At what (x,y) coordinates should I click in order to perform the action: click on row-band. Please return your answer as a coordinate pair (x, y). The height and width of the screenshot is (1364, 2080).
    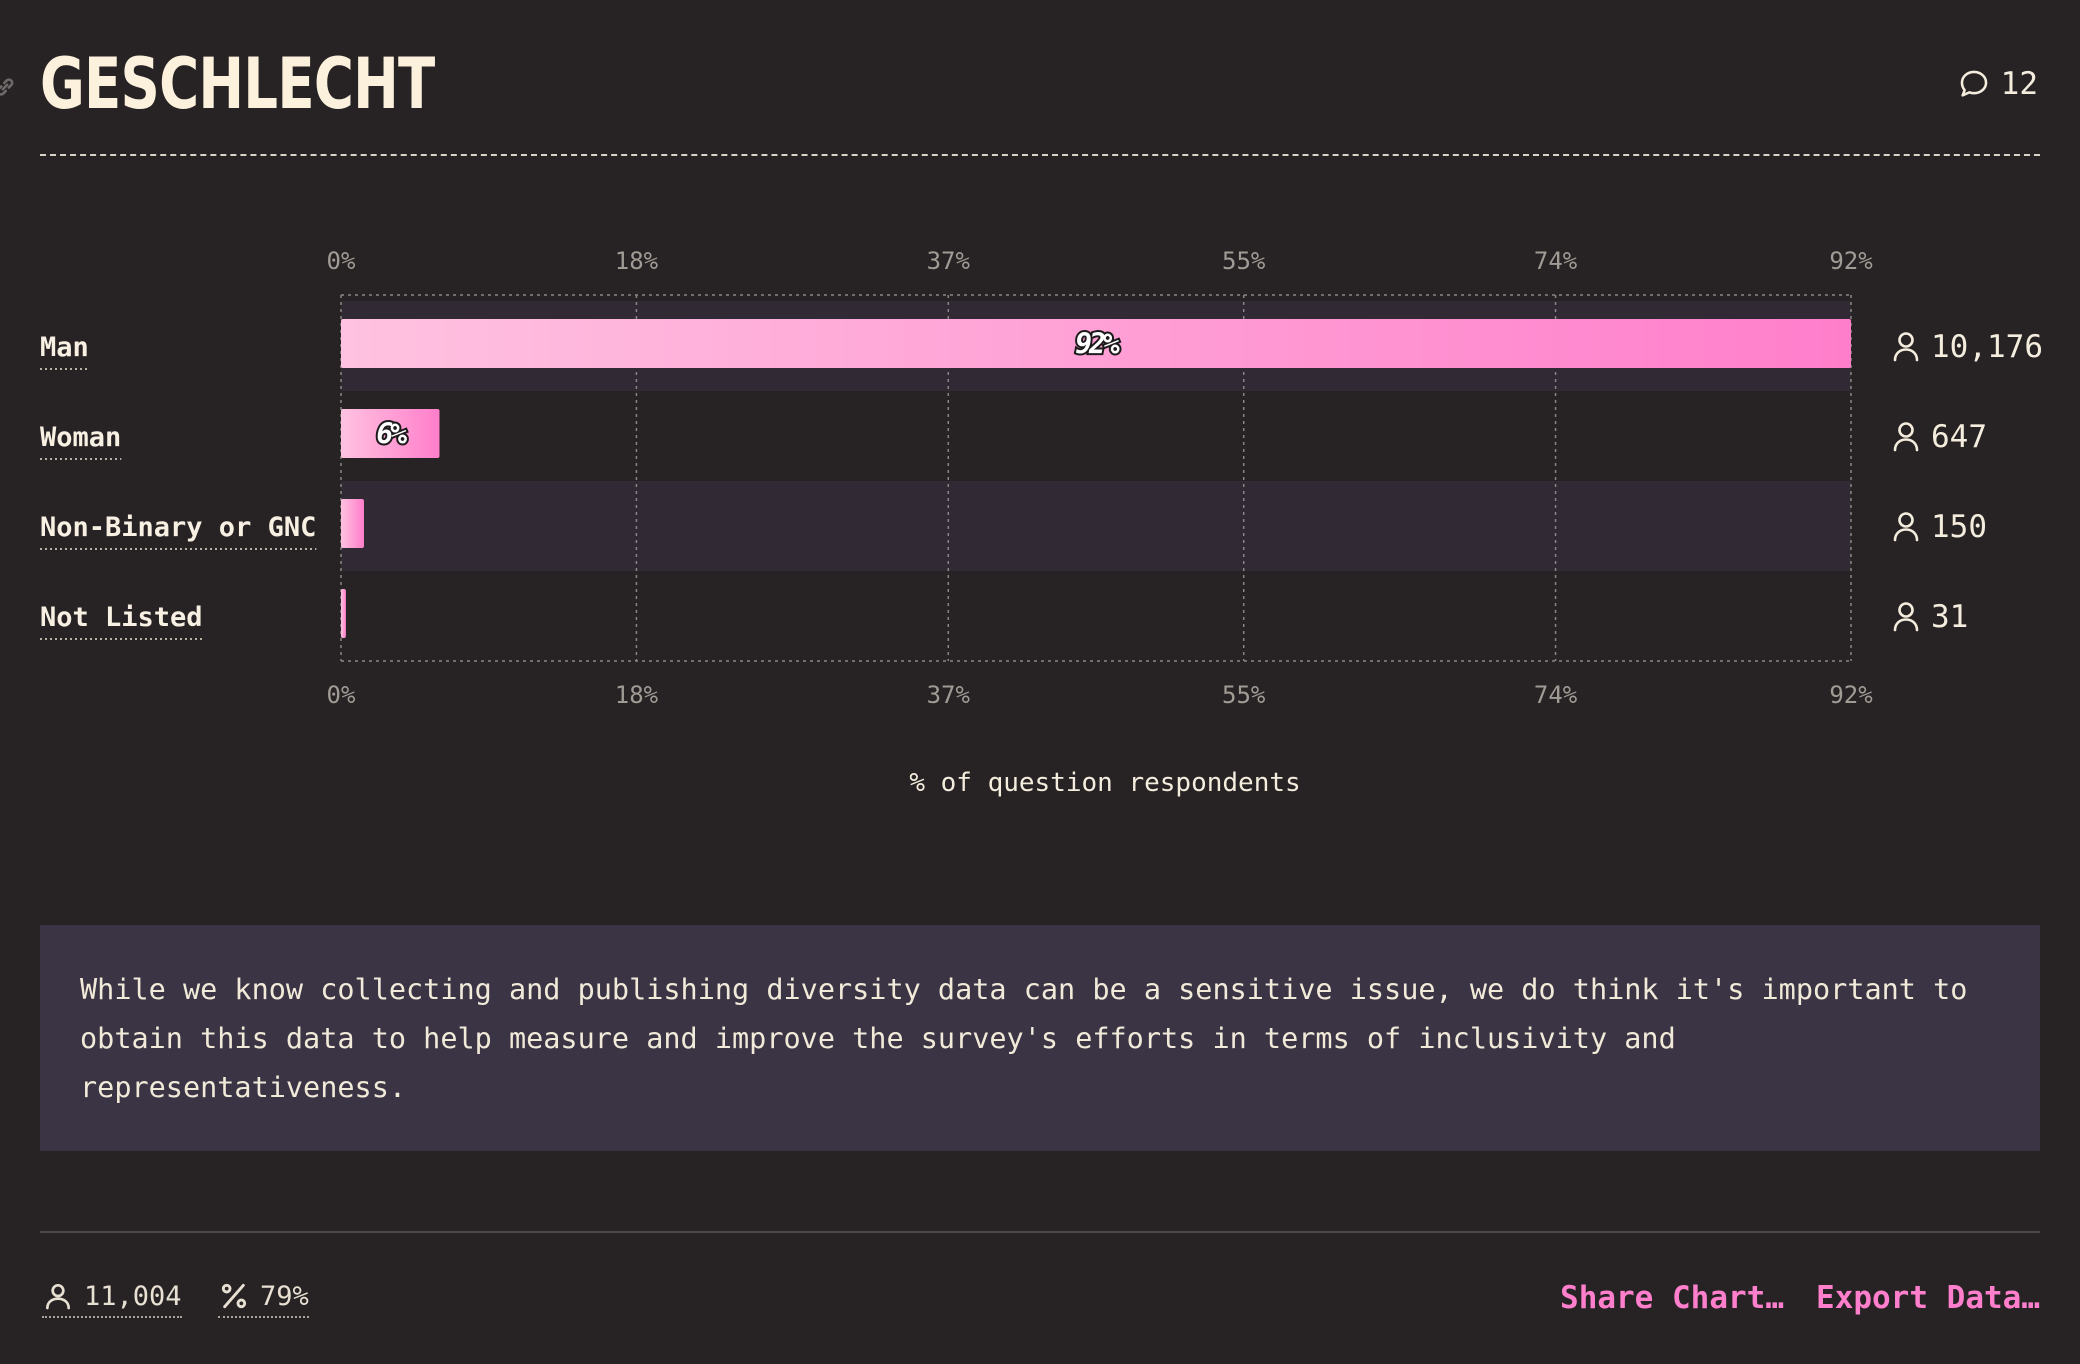
    Looking at the image, I should click on (1096, 526).